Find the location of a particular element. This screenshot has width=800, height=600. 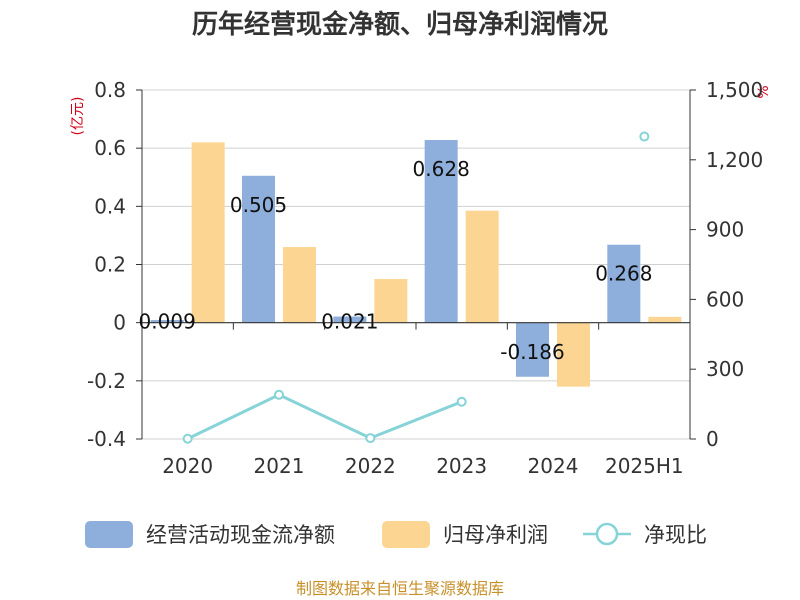

legend-label-profit: 归母净利润 is located at coordinates (495, 535).